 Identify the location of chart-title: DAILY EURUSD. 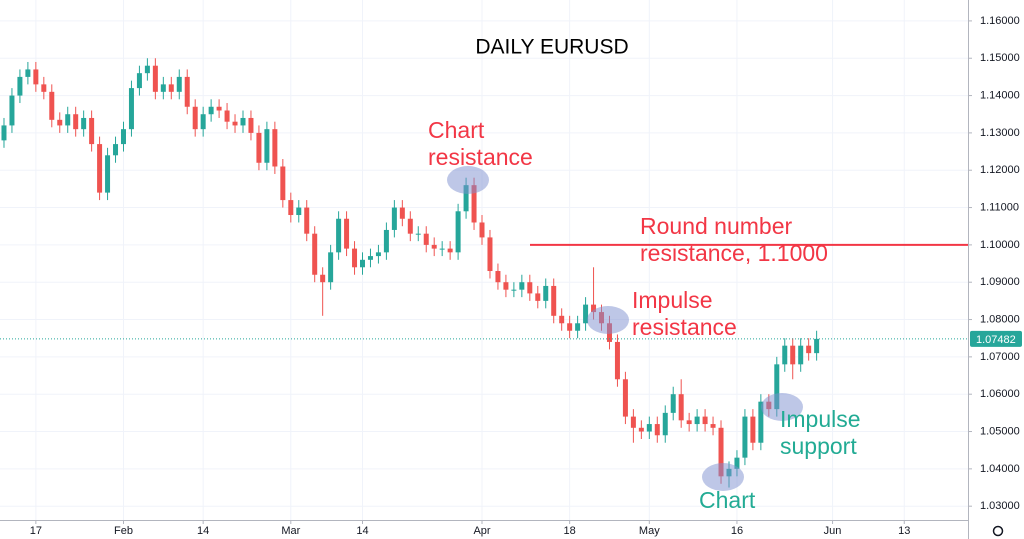
(551, 47).